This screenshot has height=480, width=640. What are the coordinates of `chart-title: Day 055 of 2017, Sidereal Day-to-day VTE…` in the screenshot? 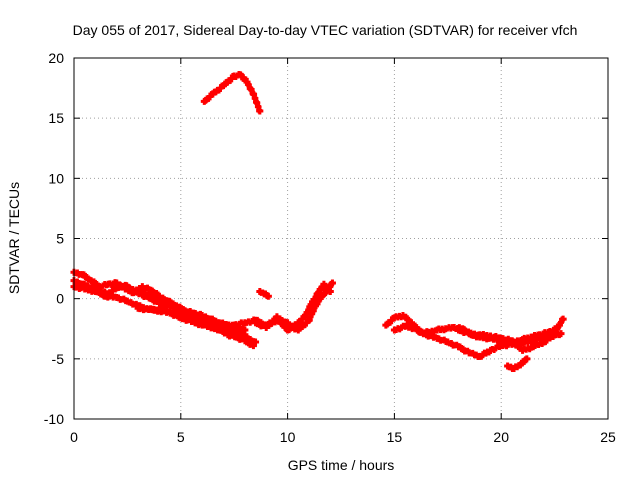 It's located at (325, 30).